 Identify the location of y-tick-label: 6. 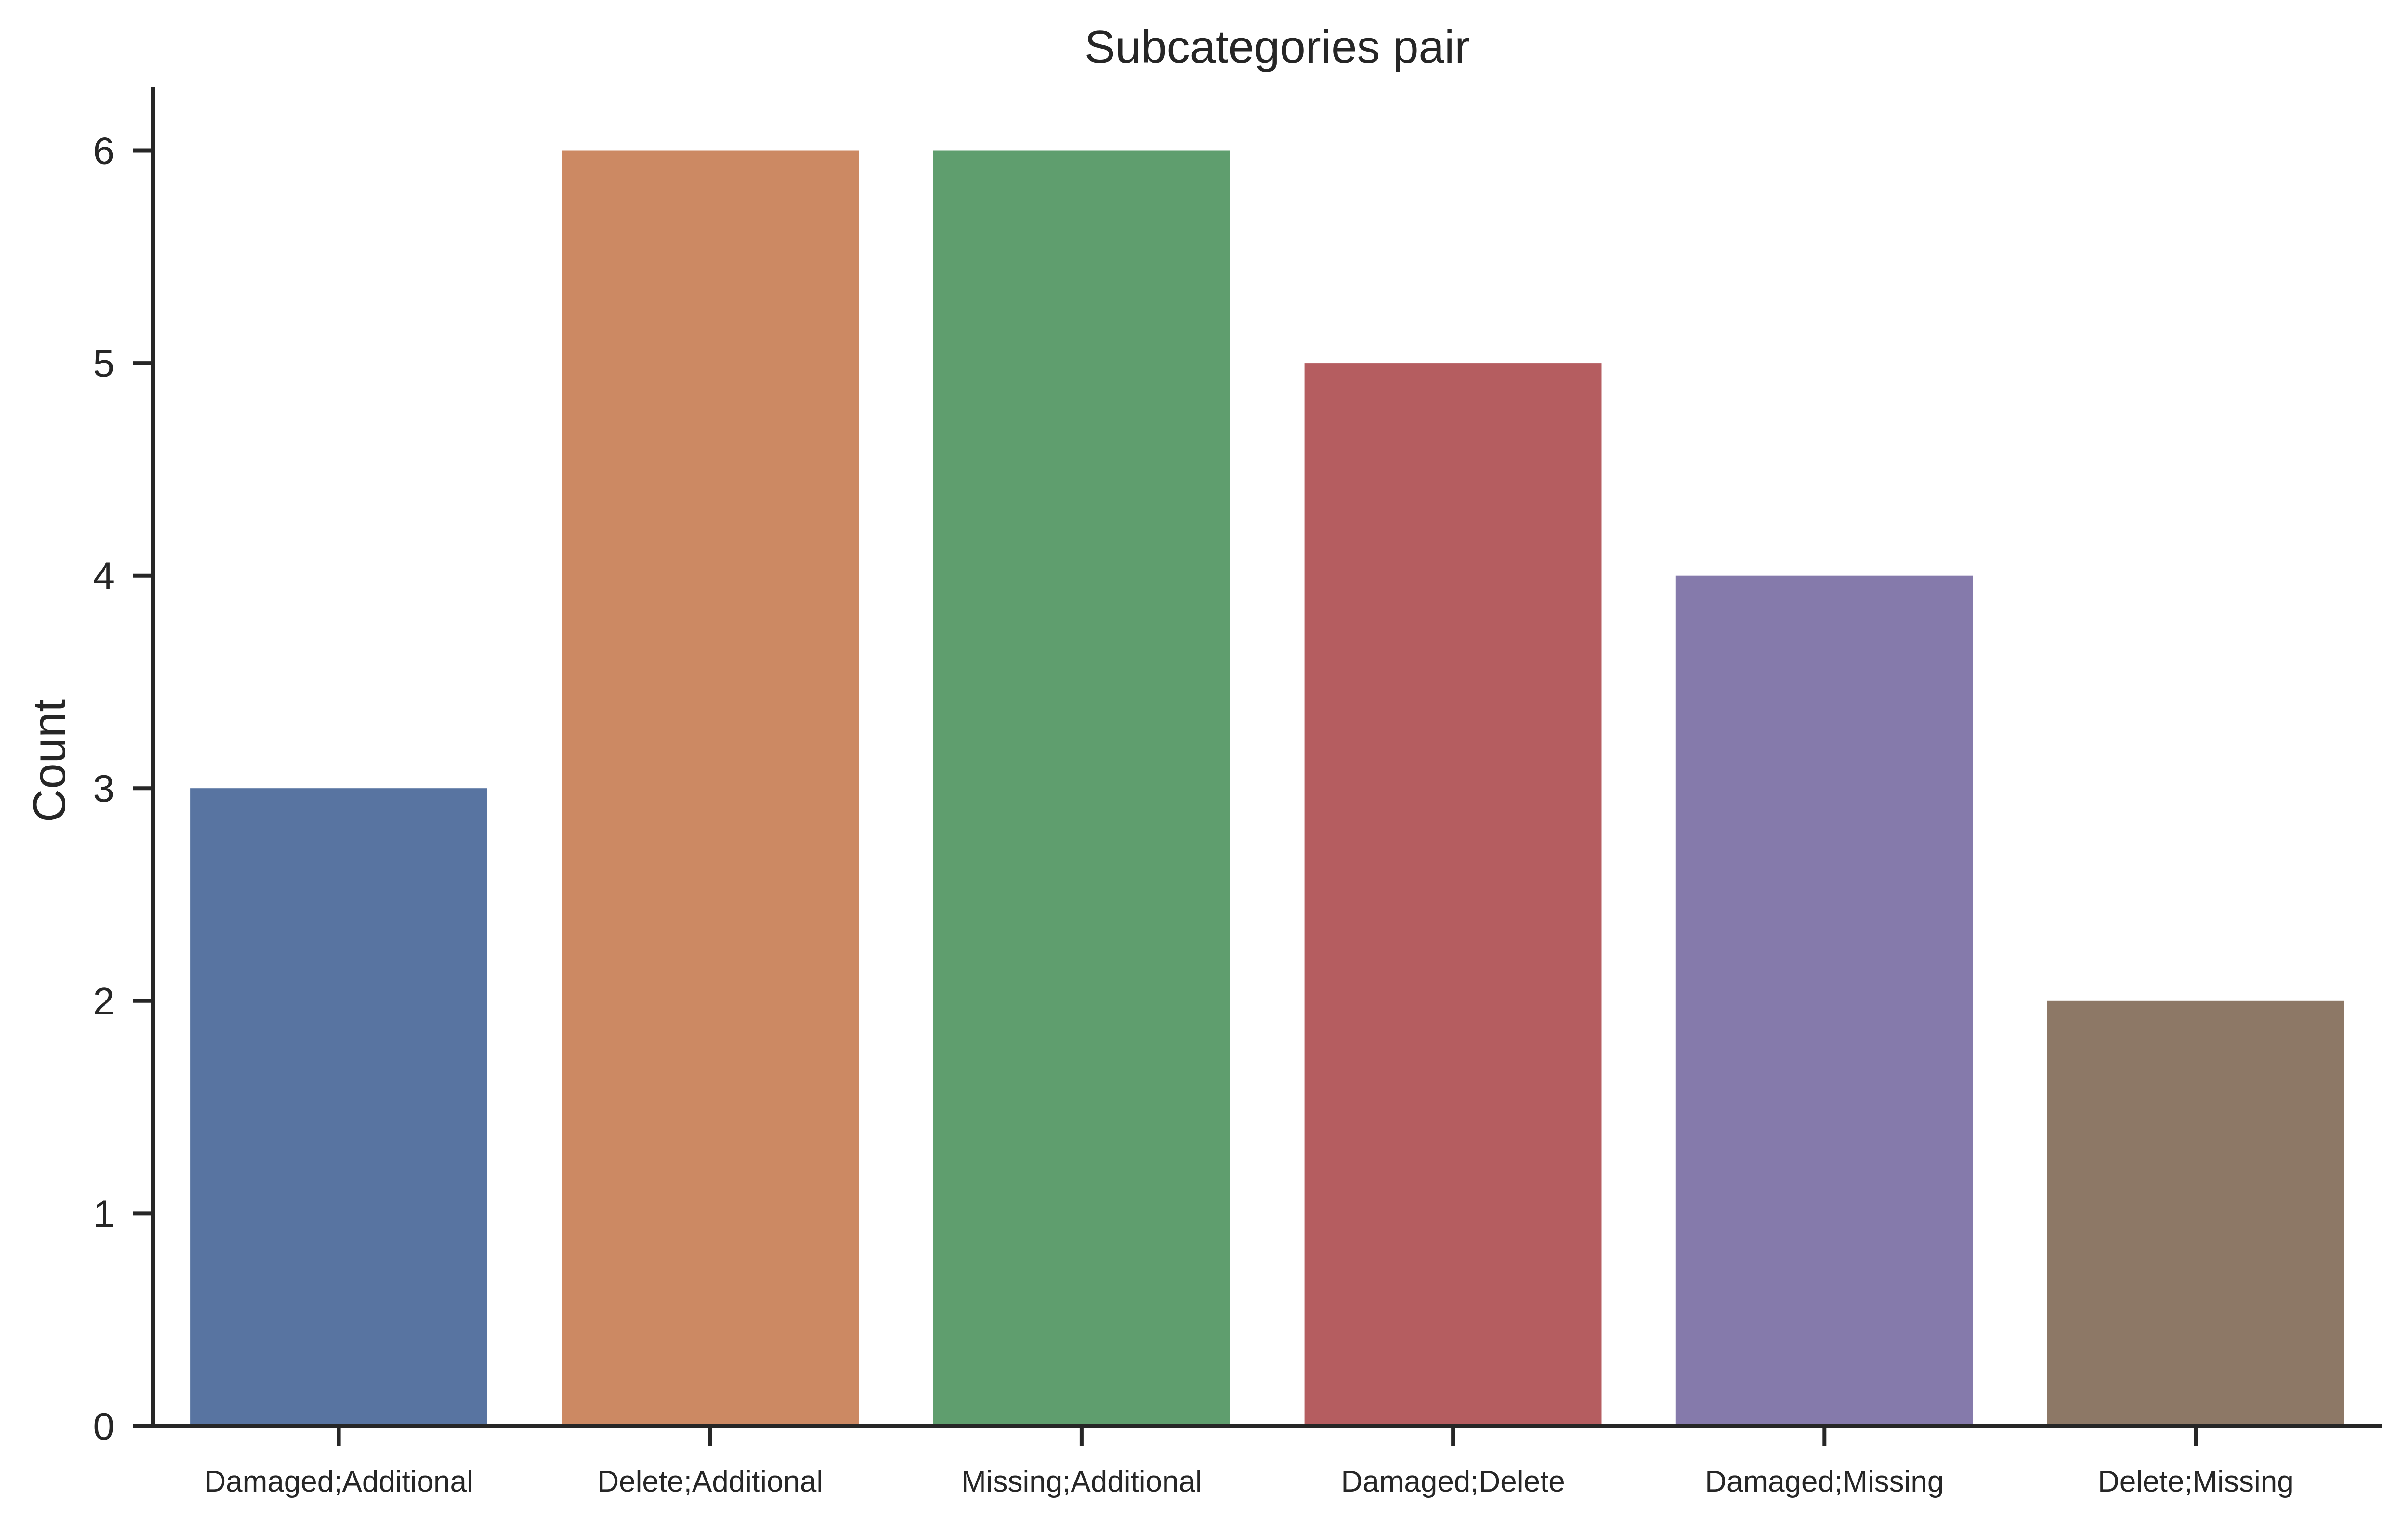
(104, 151).